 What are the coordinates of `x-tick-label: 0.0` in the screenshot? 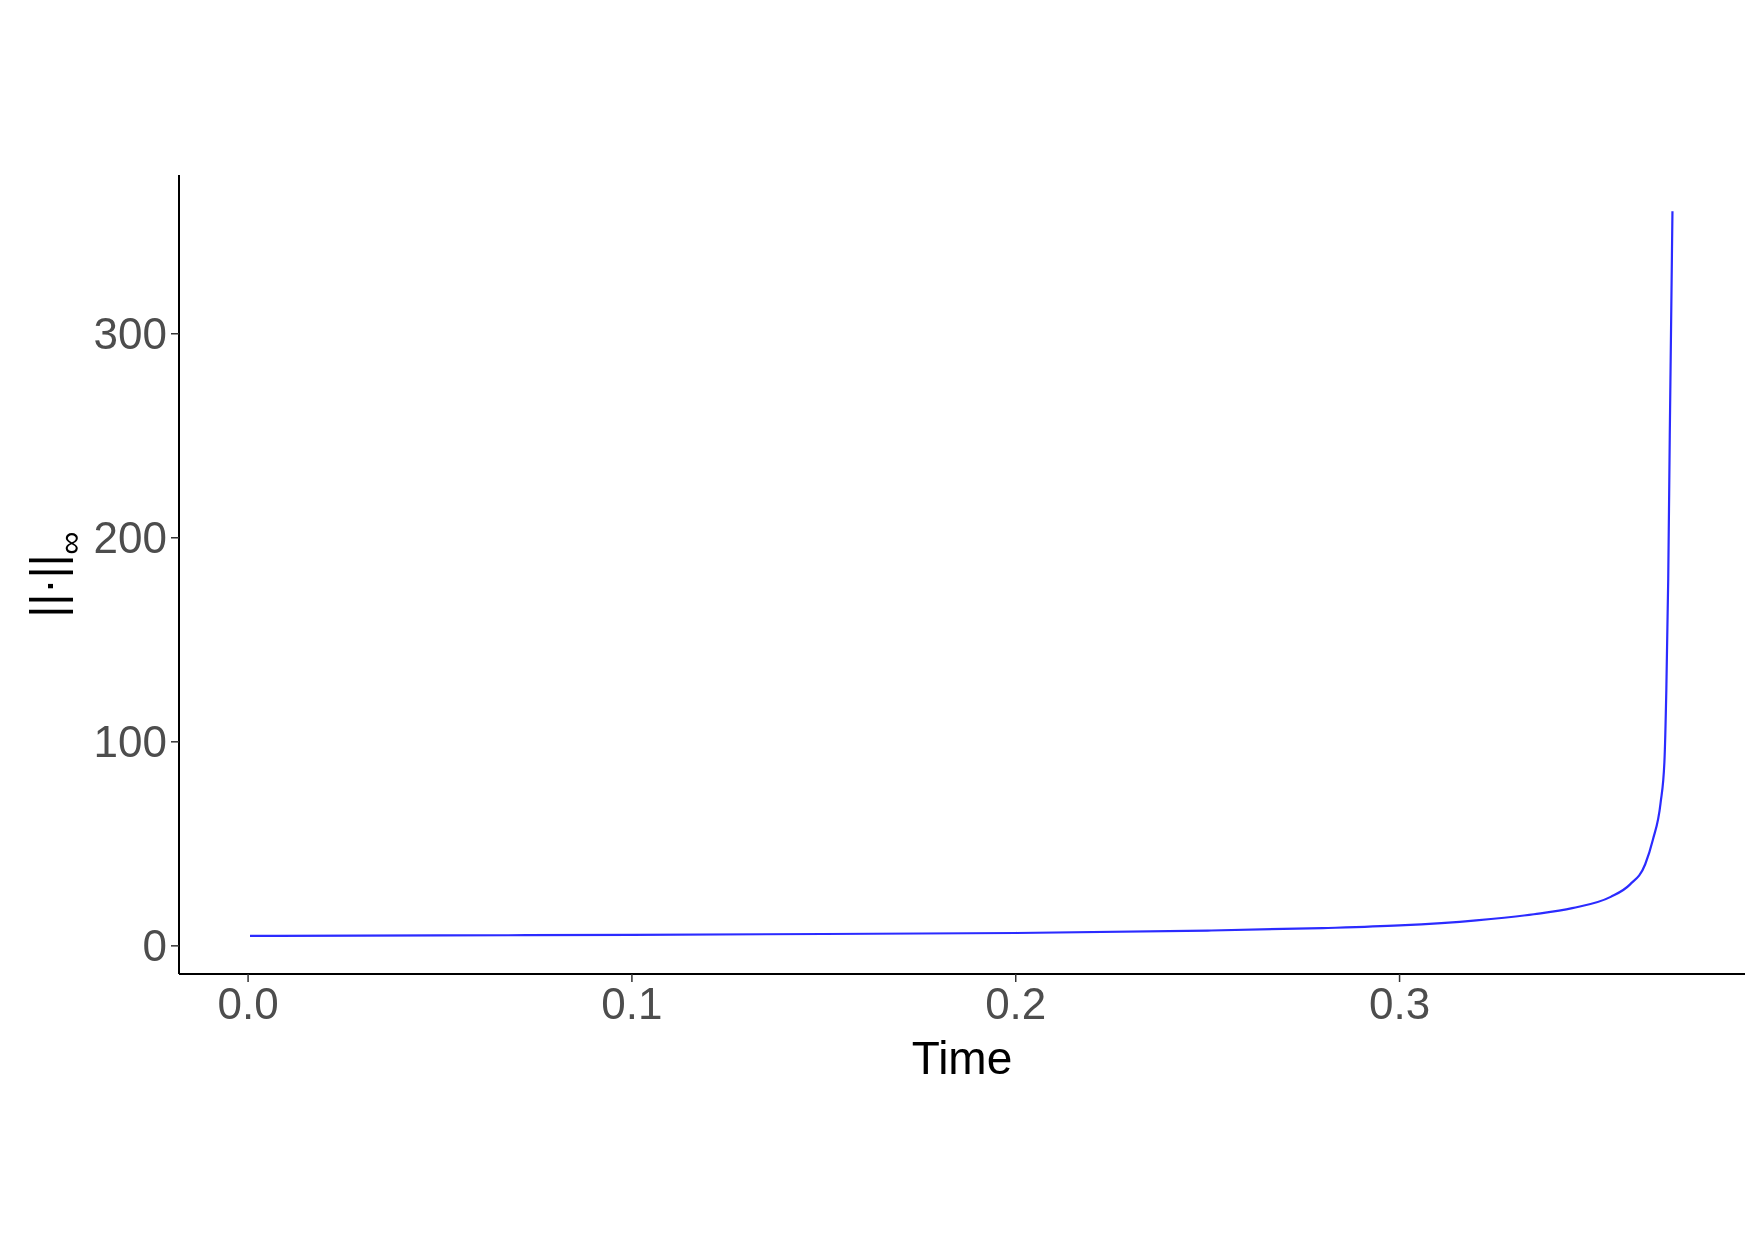 It's located at (248, 1003).